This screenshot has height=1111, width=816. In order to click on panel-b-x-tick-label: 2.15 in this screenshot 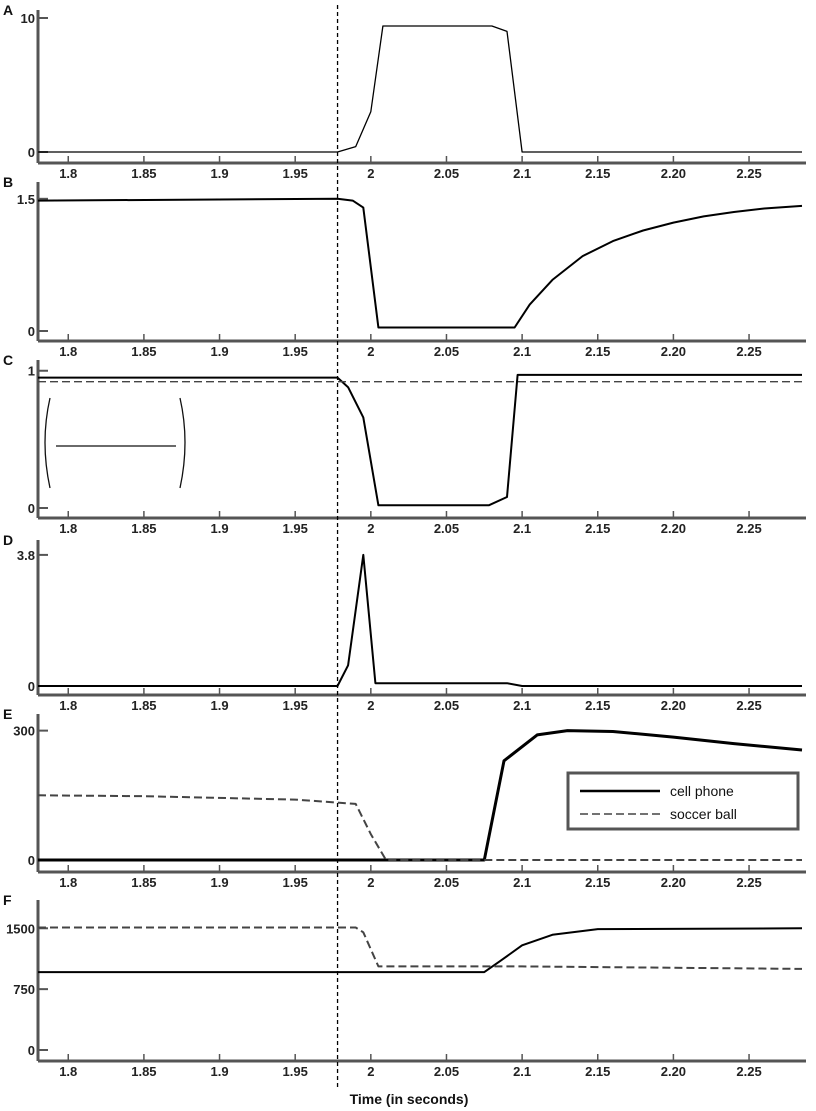, I will do `click(597, 351)`.